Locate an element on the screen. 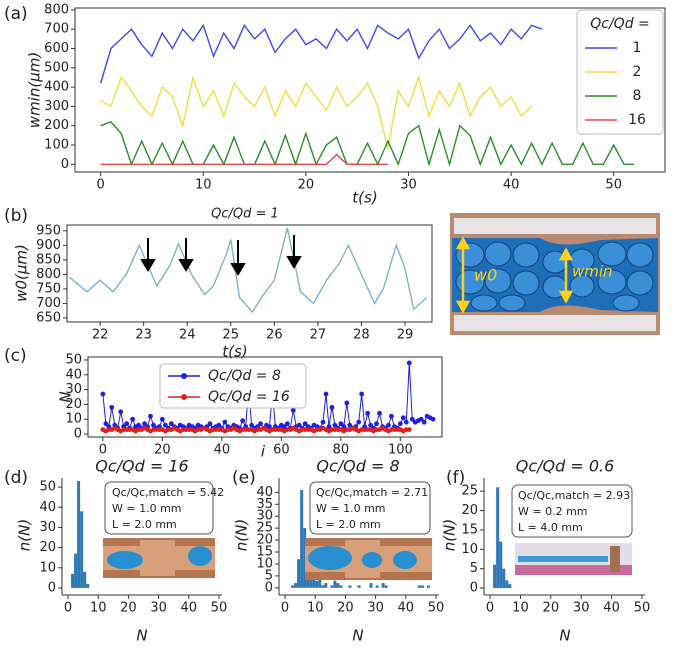 This screenshot has width=677, height=654. y-tick-label: 20 is located at coordinates (47, 547).